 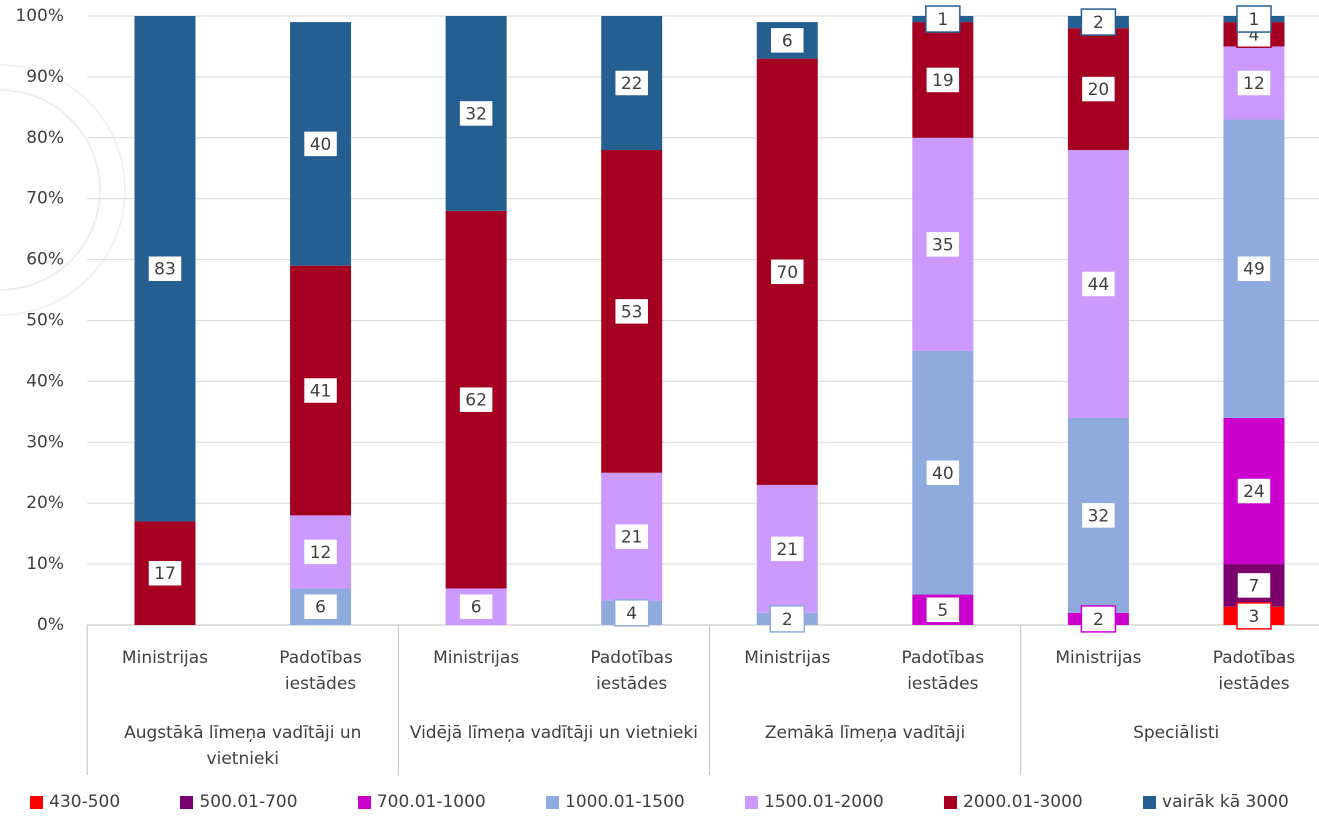 I want to click on legend-item: 1500.01-2000, so click(x=814, y=802).